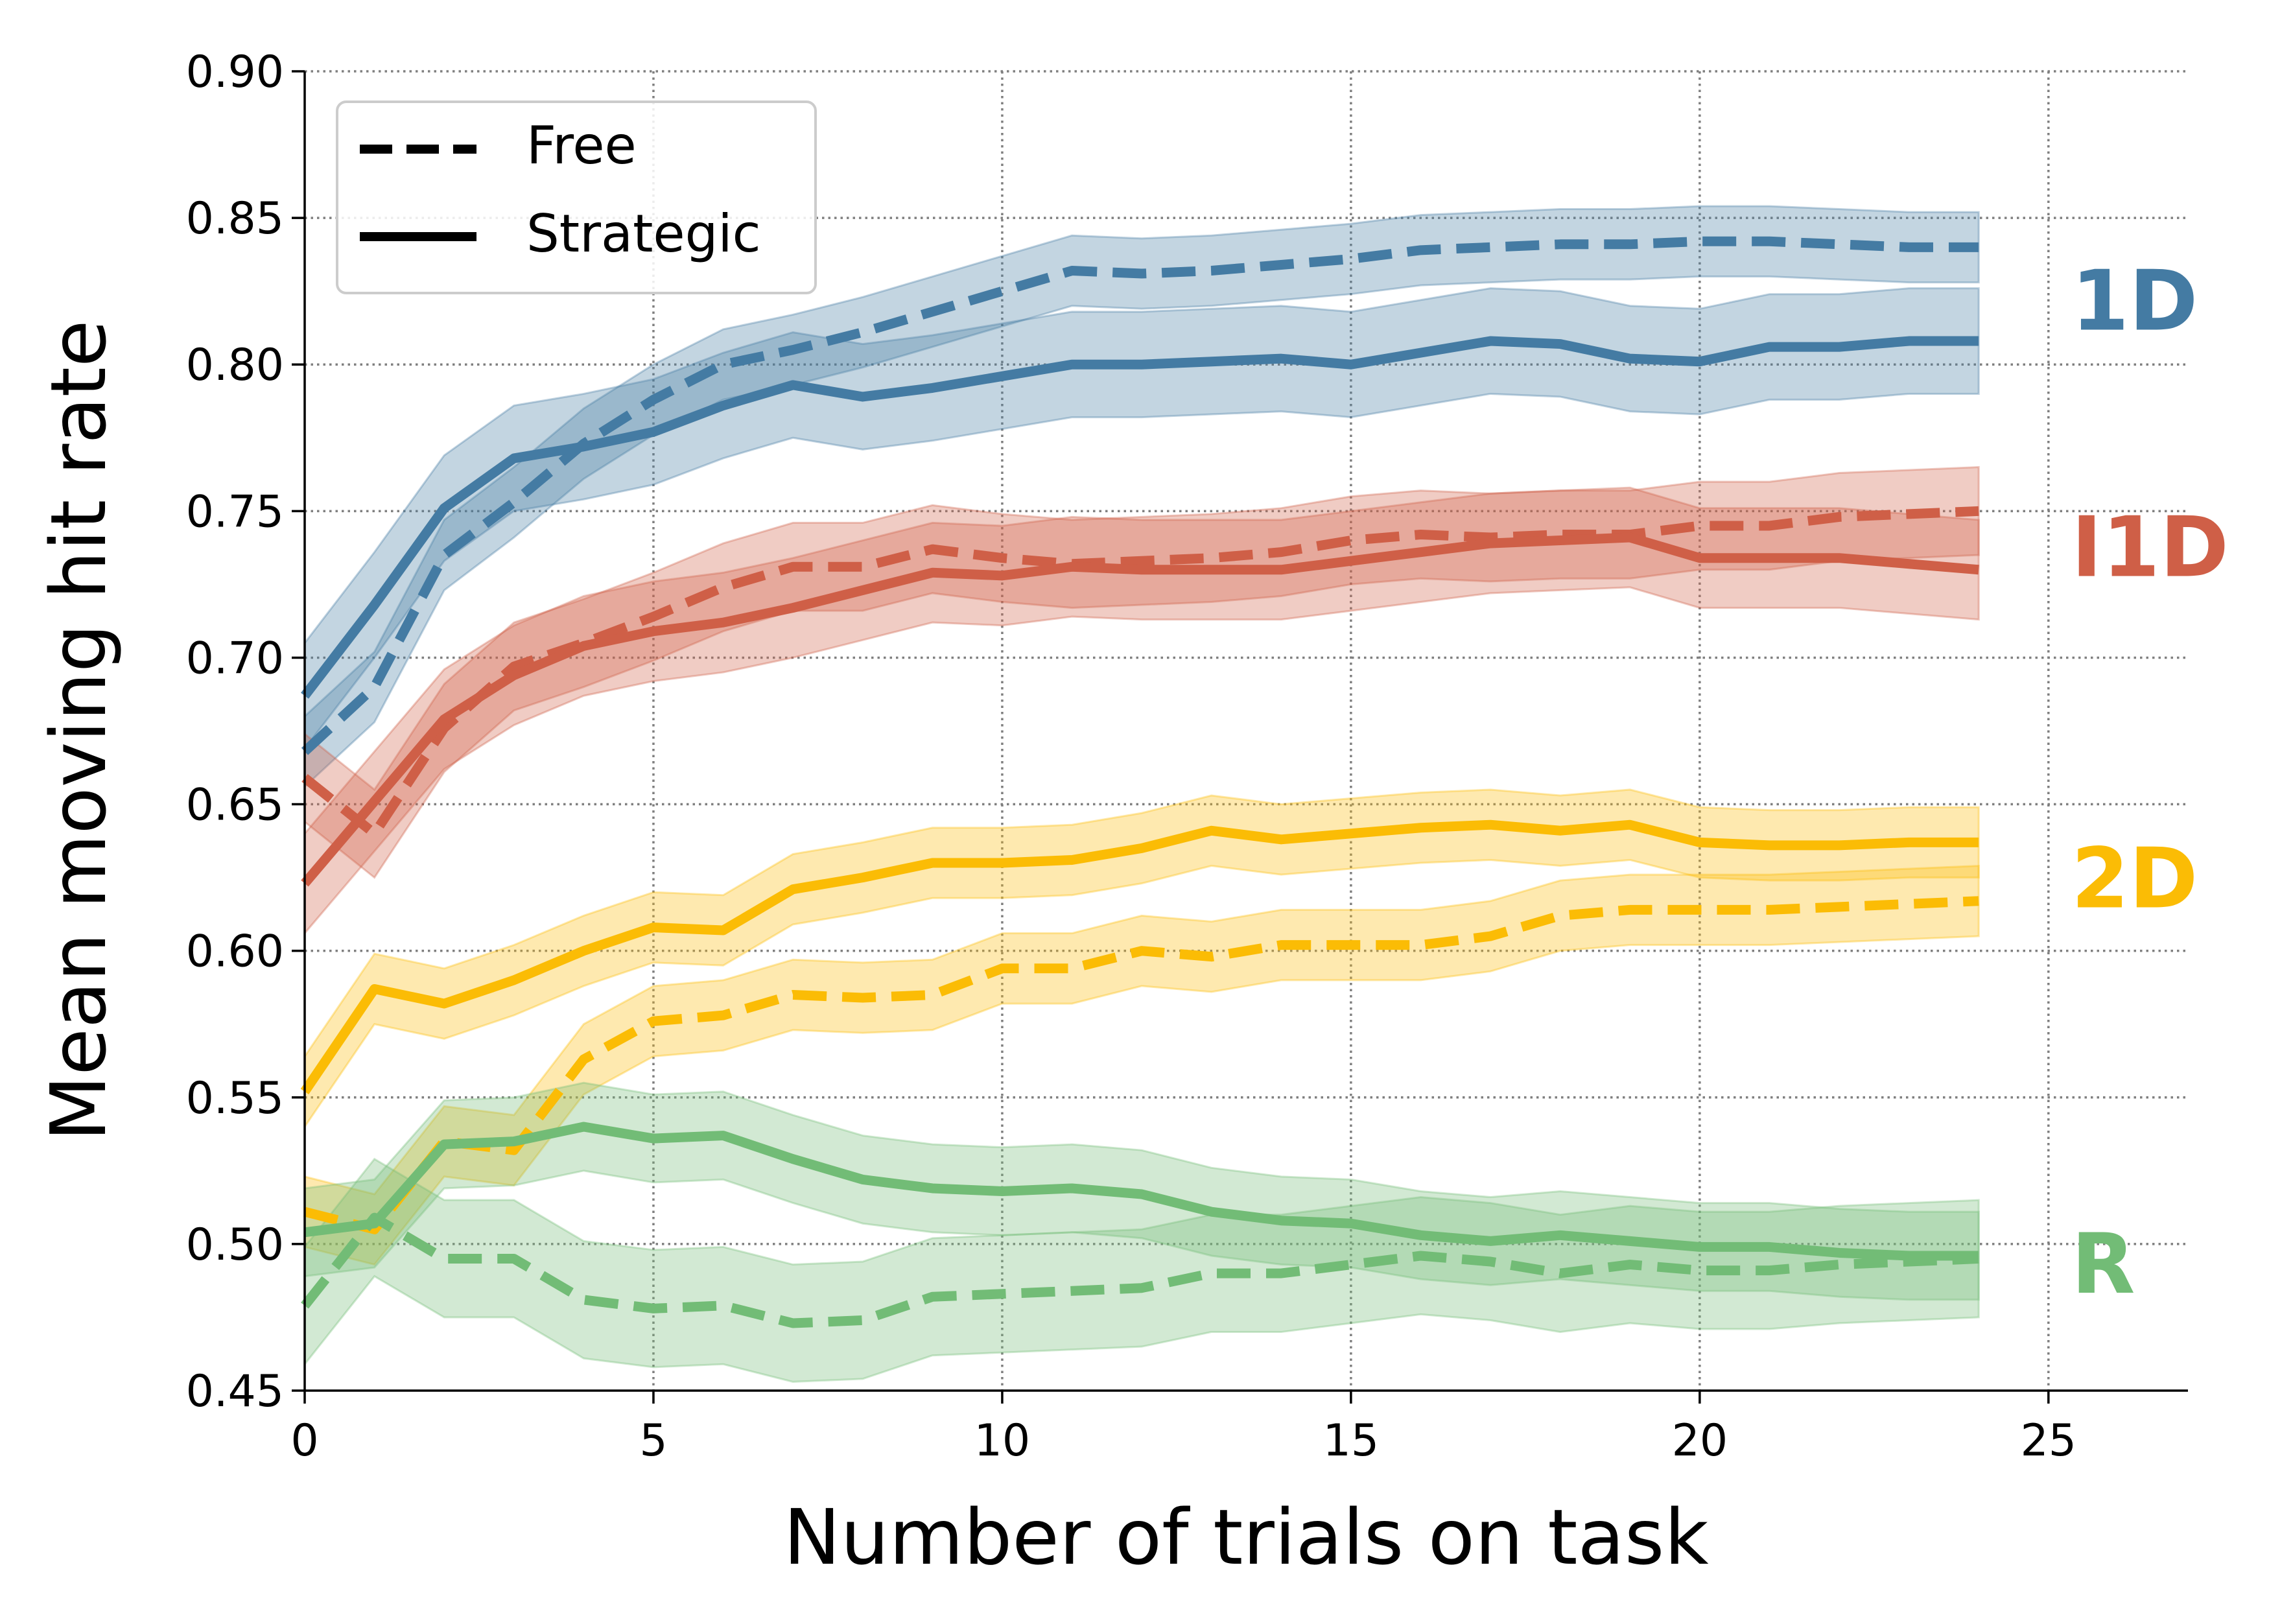 This screenshot has height=1624, width=2269. I want to click on legend: Free Strategic, so click(576, 197).